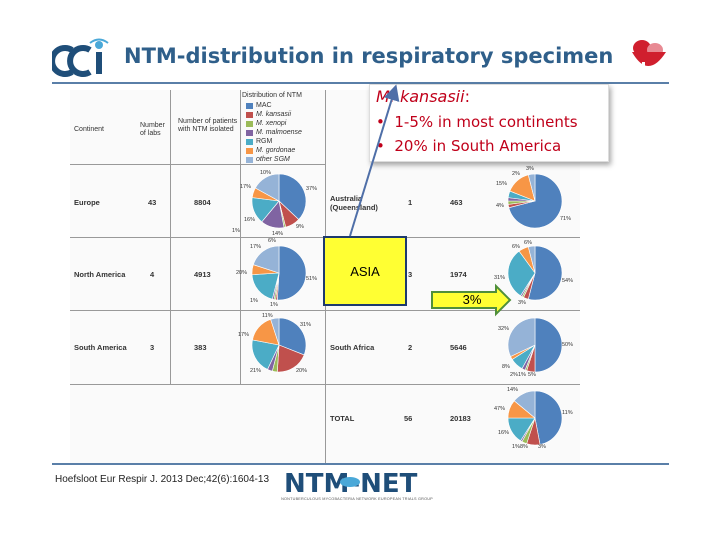 Image resolution: width=720 pixels, height=540 pixels. Describe the element at coordinates (352, 347) in the screenshot. I see `row-continent: South Africa` at that location.